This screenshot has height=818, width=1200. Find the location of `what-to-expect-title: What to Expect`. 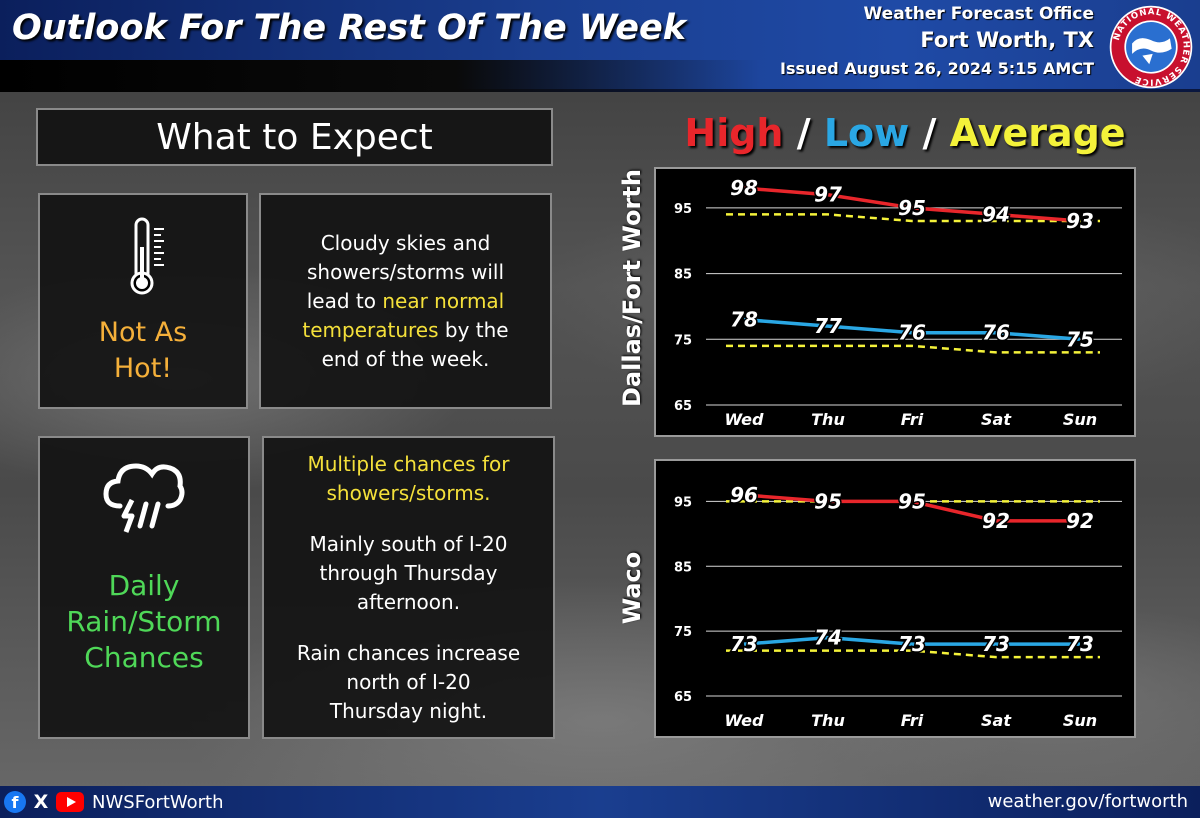

what-to-expect-title: What to Expect is located at coordinates (294, 137).